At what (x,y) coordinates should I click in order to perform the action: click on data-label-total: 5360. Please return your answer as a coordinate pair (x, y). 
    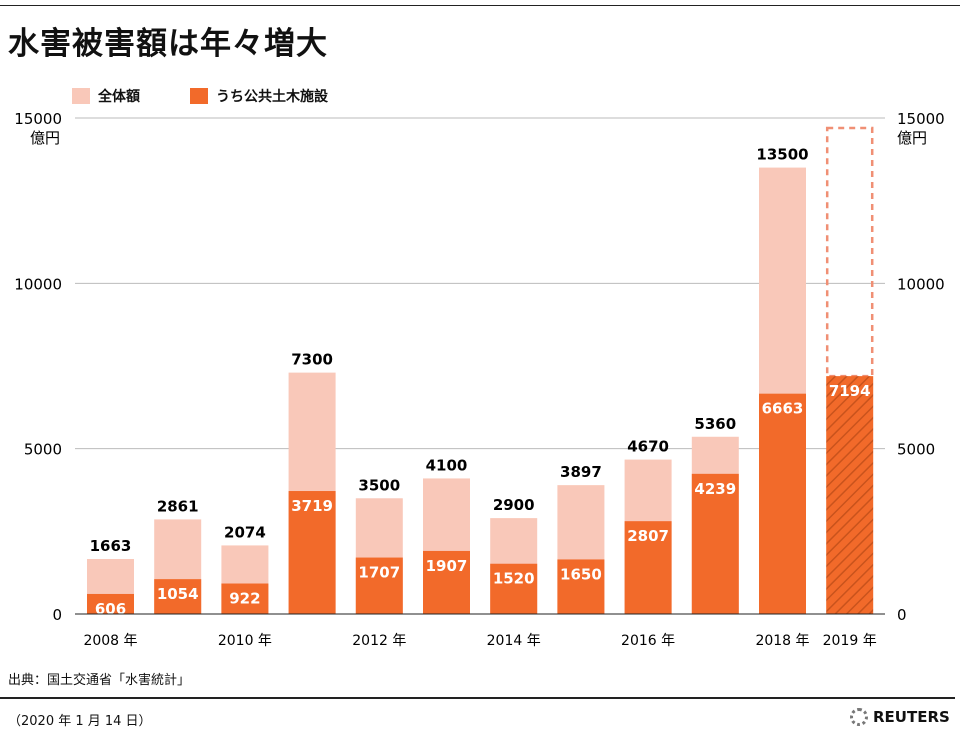
    Looking at the image, I should click on (715, 424).